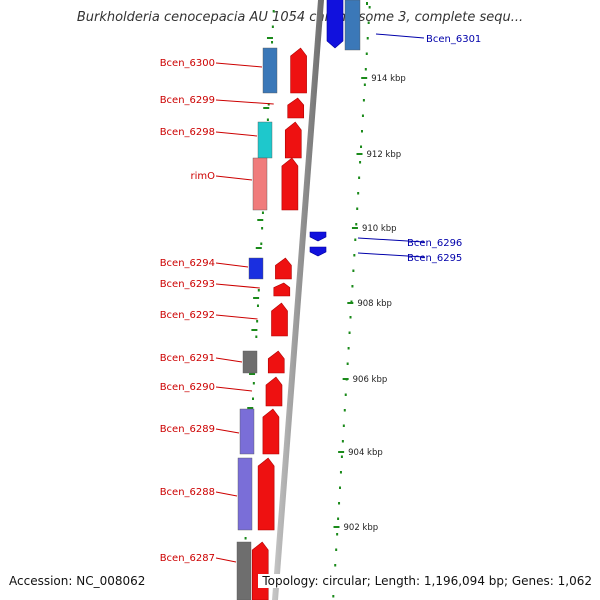  Describe the element at coordinates (370, 380) in the screenshot. I see `scale-tick-label: 906 kbp` at that location.